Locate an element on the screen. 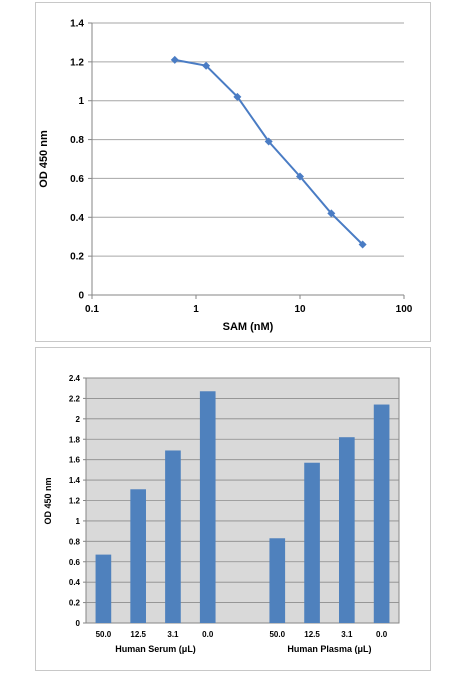 Image resolution: width=449 pixels, height=676 pixels. line-y-tick-label: 1.2 is located at coordinates (77, 62).